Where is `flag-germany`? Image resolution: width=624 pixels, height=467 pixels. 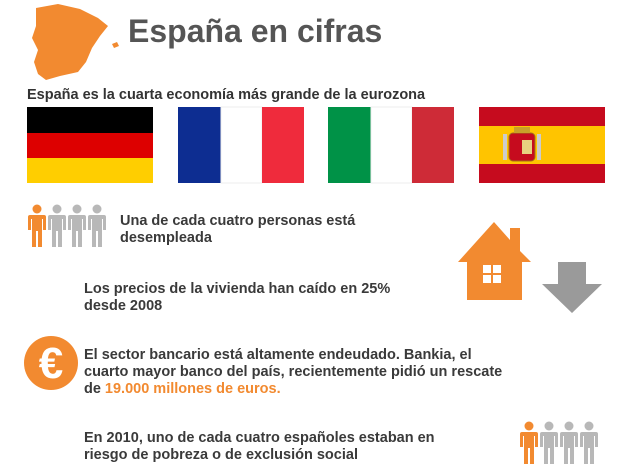 flag-germany is located at coordinates (90, 145).